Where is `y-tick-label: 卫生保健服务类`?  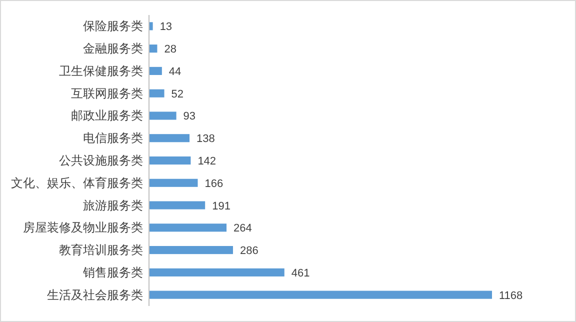 y-tick-label: 卫生保健服务类 is located at coordinates (101, 71).